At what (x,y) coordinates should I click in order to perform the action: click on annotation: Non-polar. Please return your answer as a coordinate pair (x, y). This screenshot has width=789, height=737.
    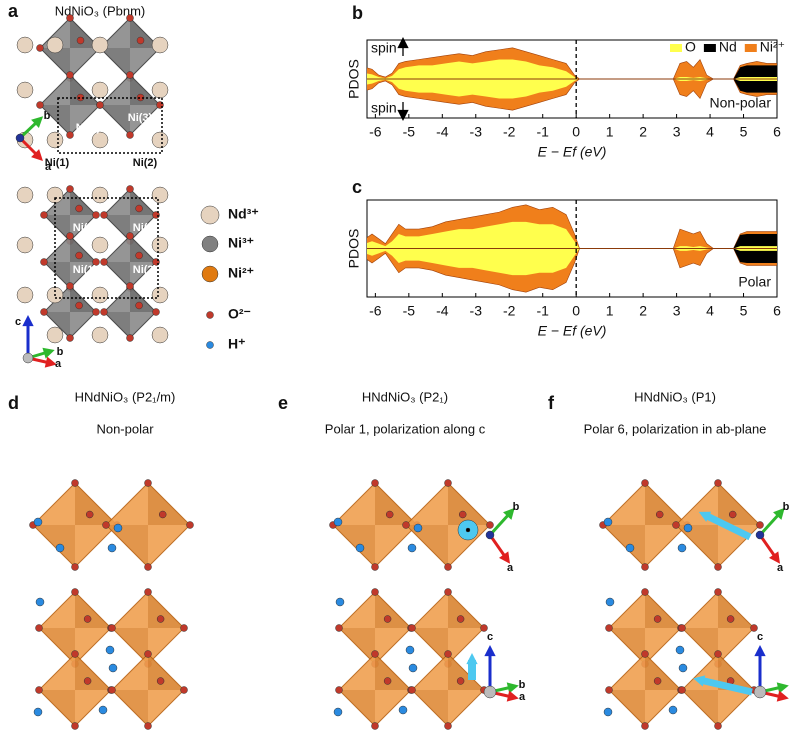
    Looking at the image, I should click on (741, 103).